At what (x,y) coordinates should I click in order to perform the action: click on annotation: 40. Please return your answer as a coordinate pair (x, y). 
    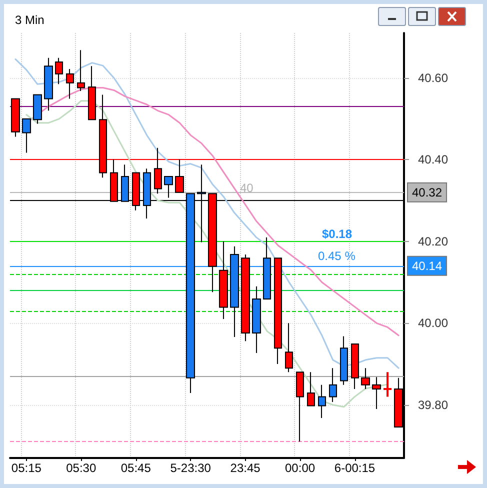
    Looking at the image, I should click on (247, 188).